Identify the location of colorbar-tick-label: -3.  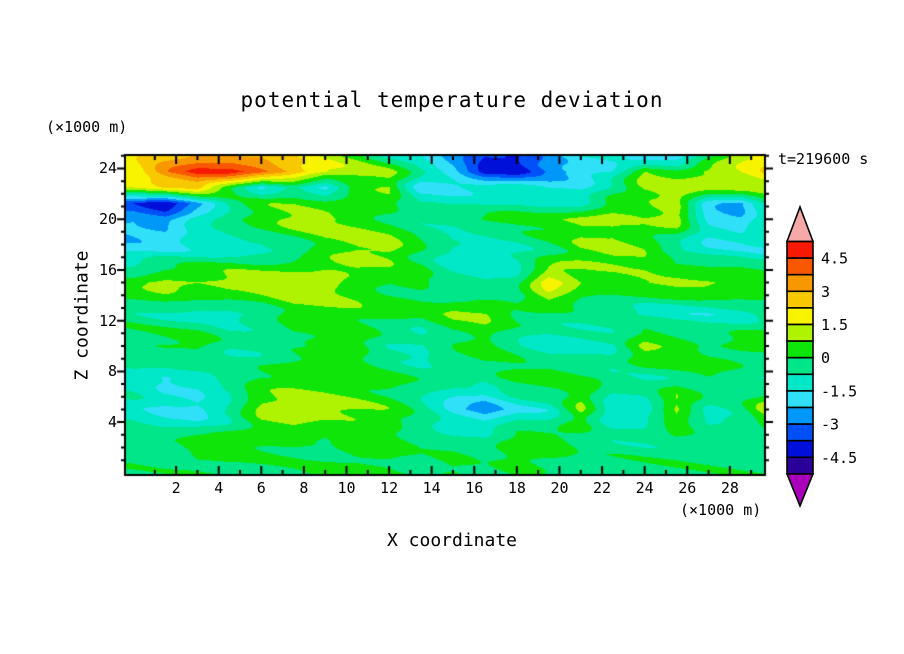
(830, 425).